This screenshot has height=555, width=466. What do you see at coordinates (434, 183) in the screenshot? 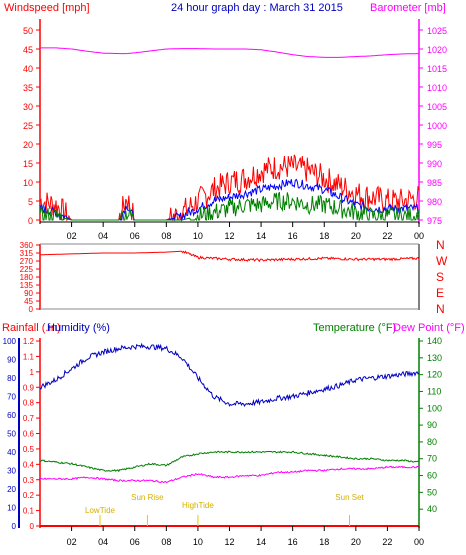
I see `baro-tick-label: 985` at bounding box center [434, 183].